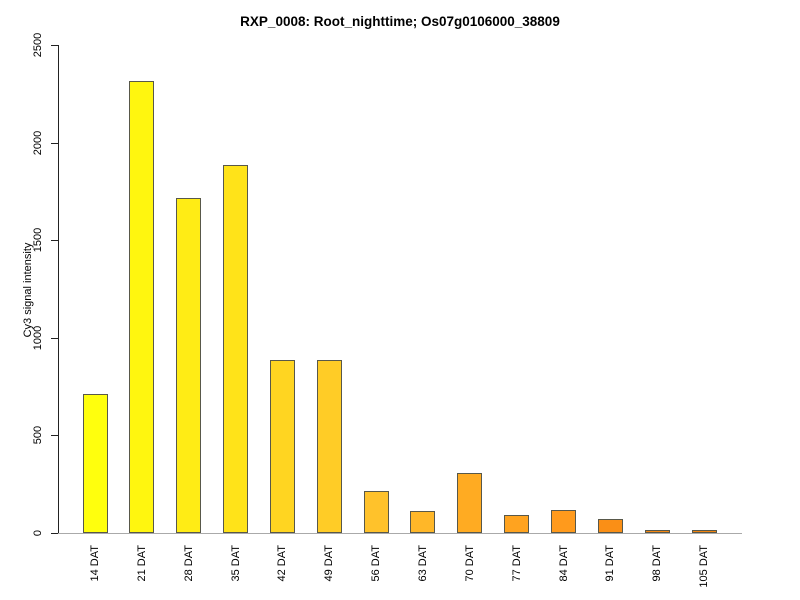 This screenshot has width=800, height=600. Describe the element at coordinates (282, 563) in the screenshot. I see `x-tick-label: 42 DAT` at that location.